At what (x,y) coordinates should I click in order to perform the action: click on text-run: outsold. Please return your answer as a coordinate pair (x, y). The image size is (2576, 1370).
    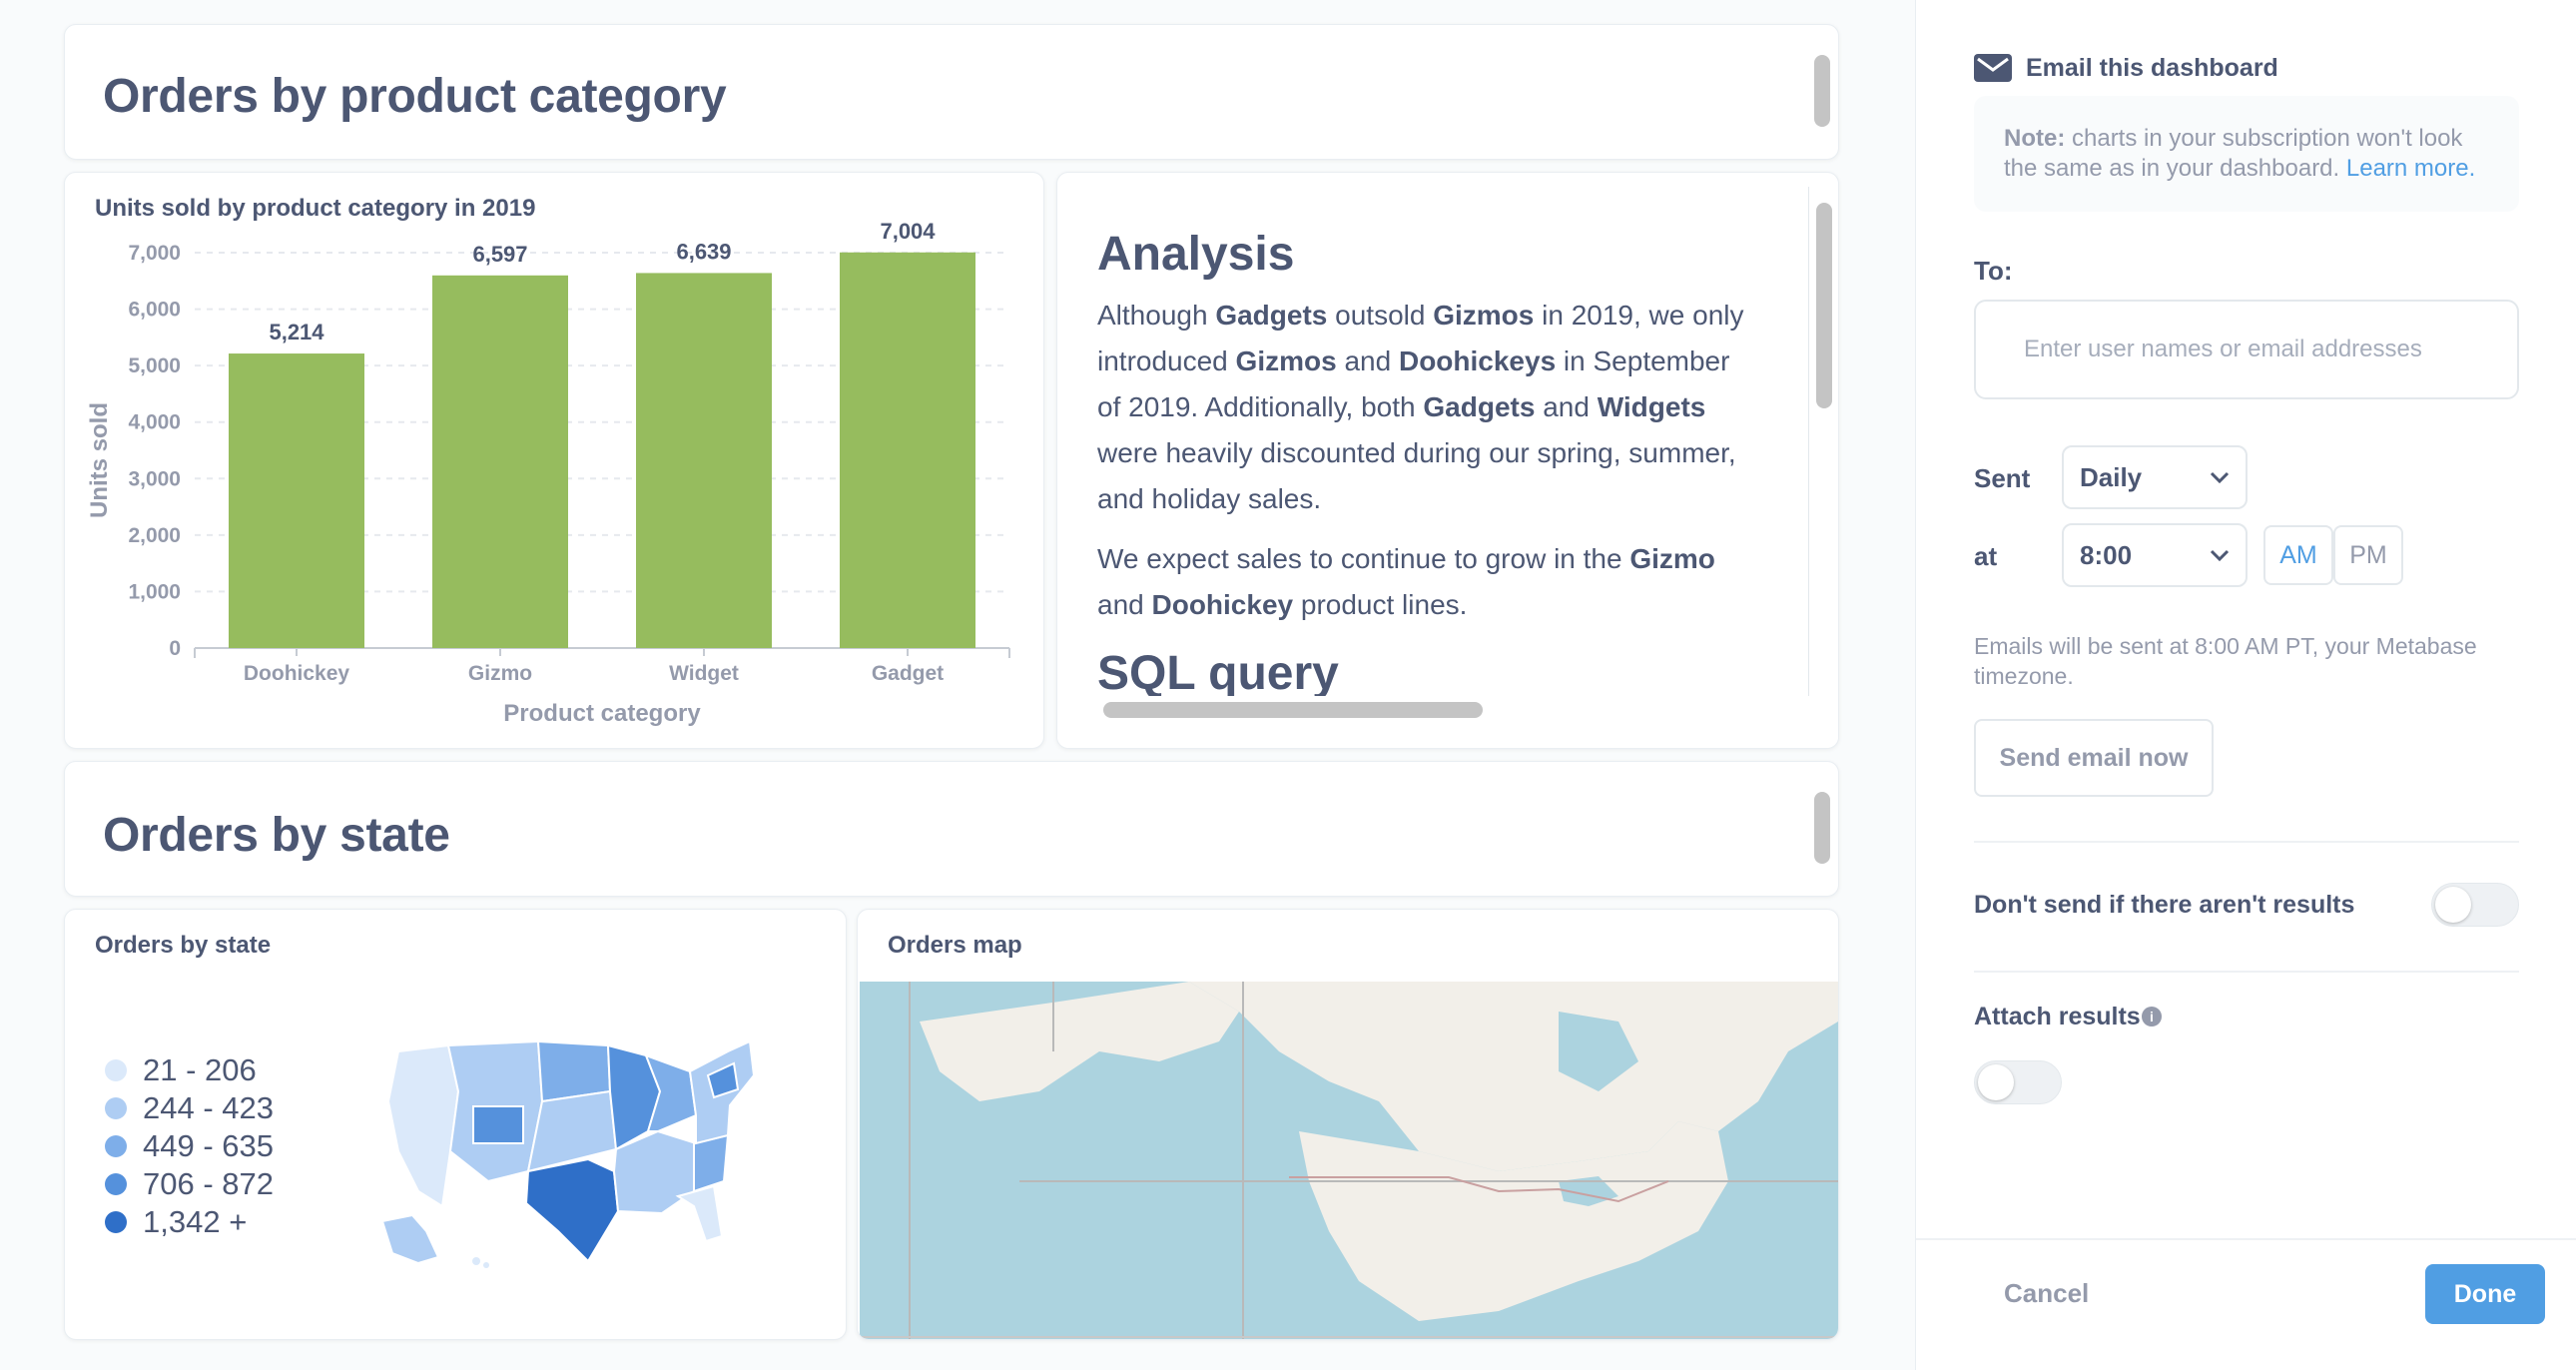
    Looking at the image, I should click on (1380, 315).